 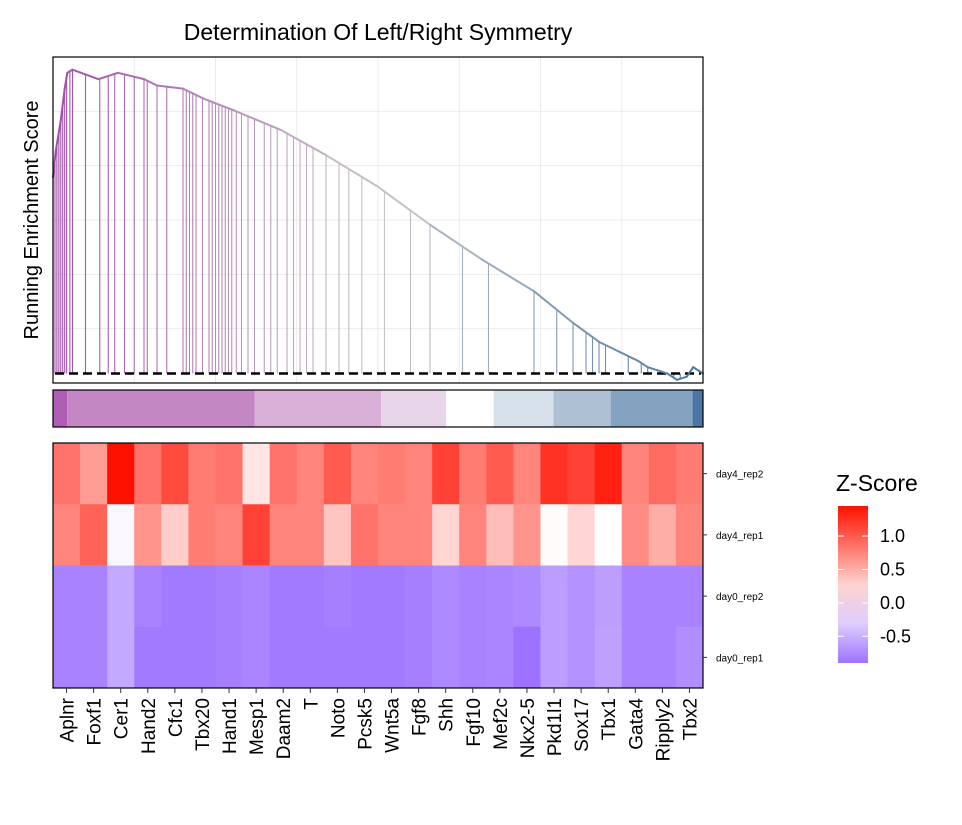 I want to click on column-label: Fgf10, so click(x=474, y=722).